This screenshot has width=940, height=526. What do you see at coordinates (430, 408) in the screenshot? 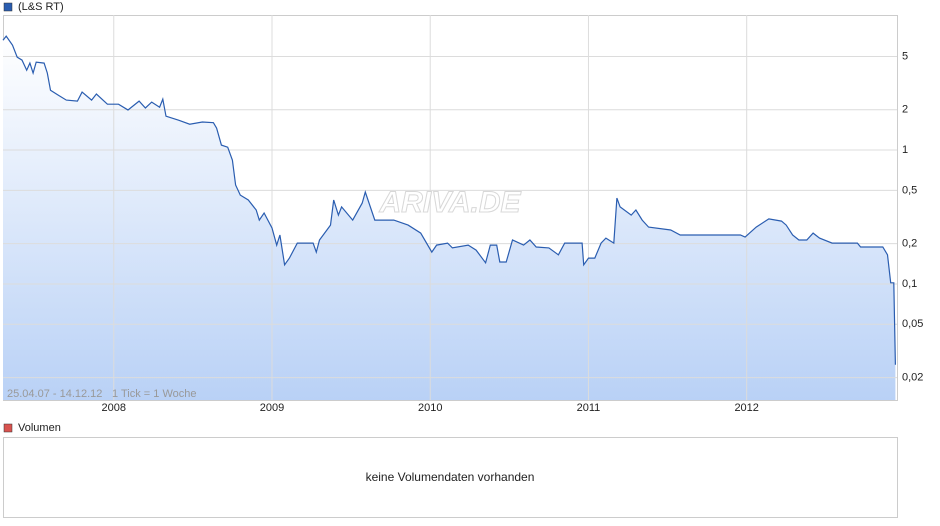
I see `x-tick-label: 2010` at bounding box center [430, 408].